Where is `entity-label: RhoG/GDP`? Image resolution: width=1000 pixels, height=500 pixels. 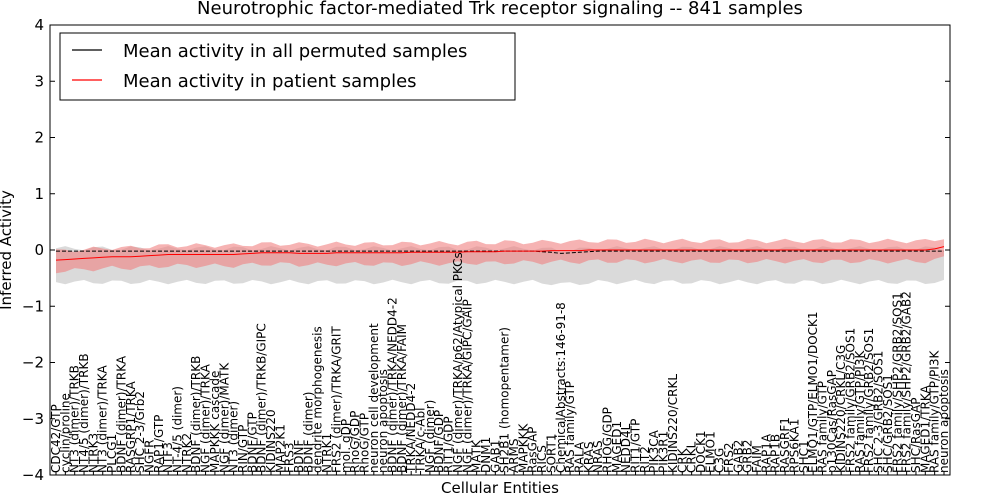
entity-label: RhoG/GDP is located at coordinates (355, 442).